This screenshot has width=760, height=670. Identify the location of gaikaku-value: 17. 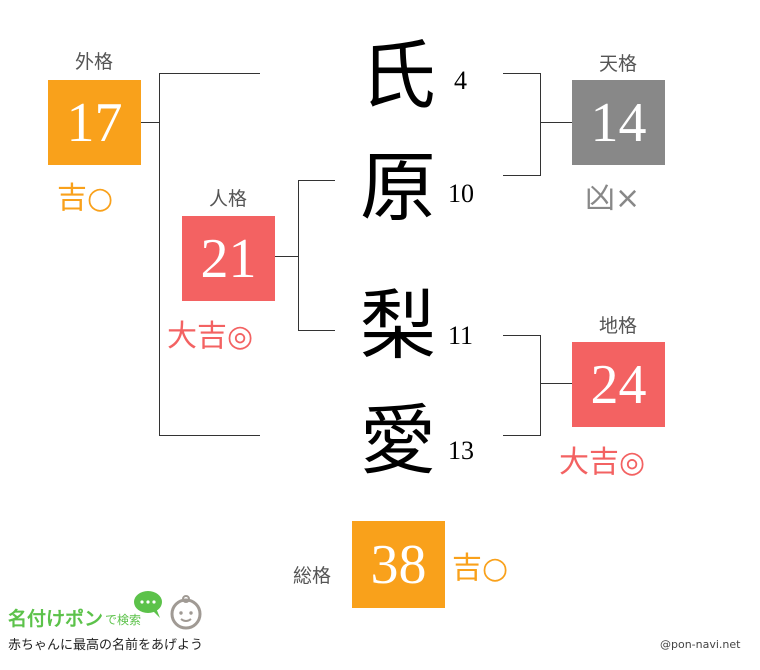
(94, 122).